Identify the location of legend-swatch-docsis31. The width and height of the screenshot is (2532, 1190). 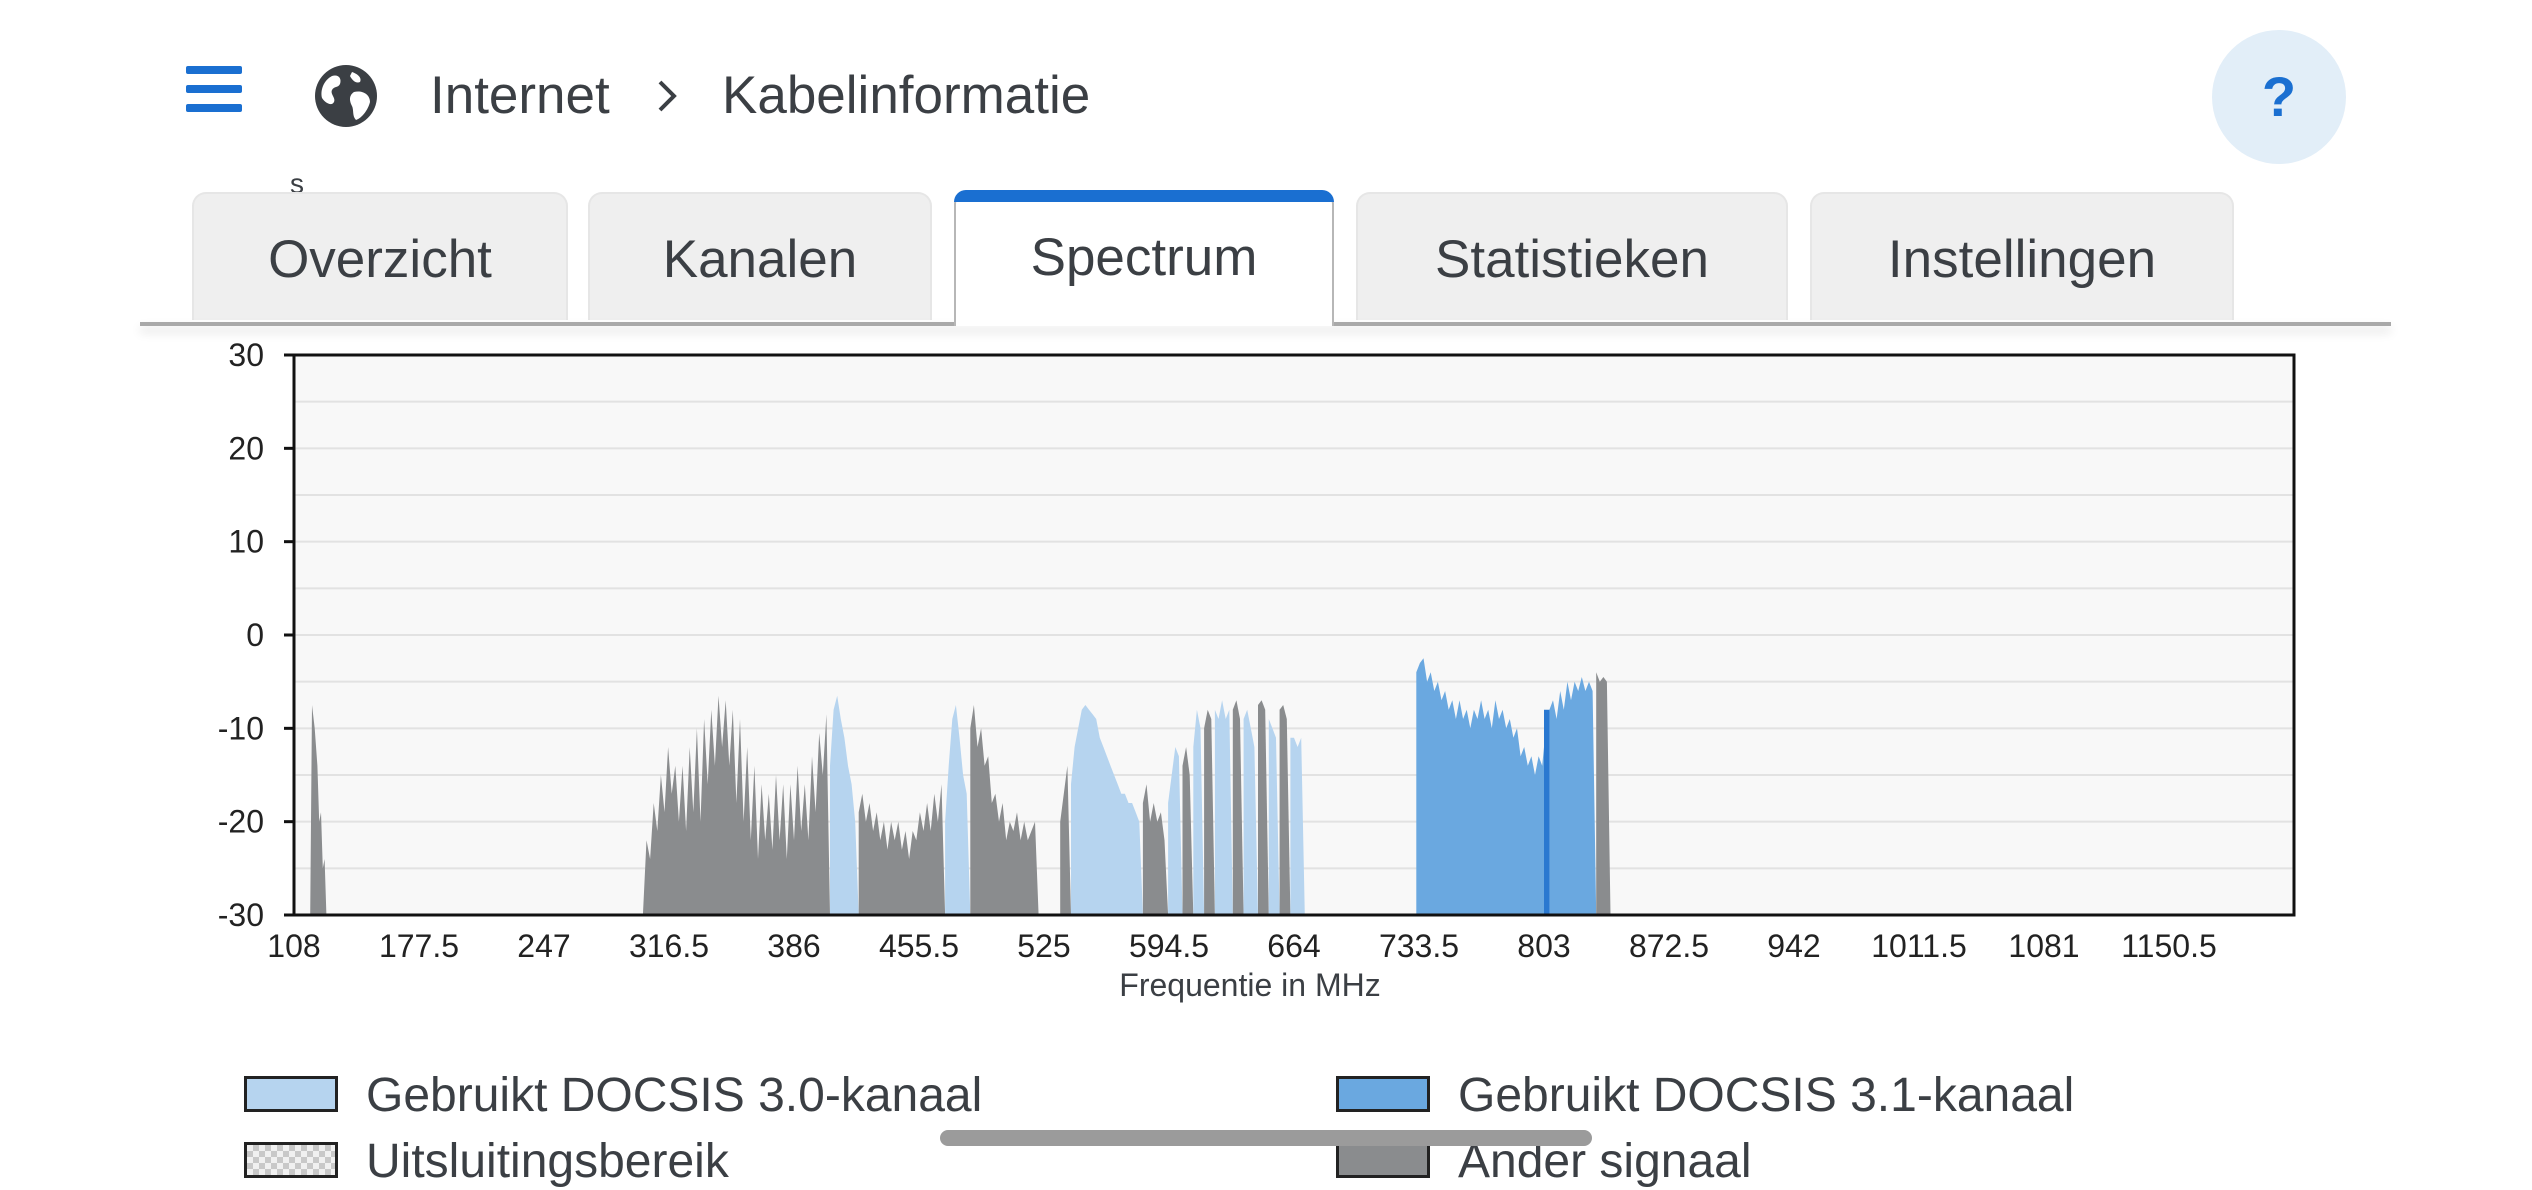
(1383, 1094).